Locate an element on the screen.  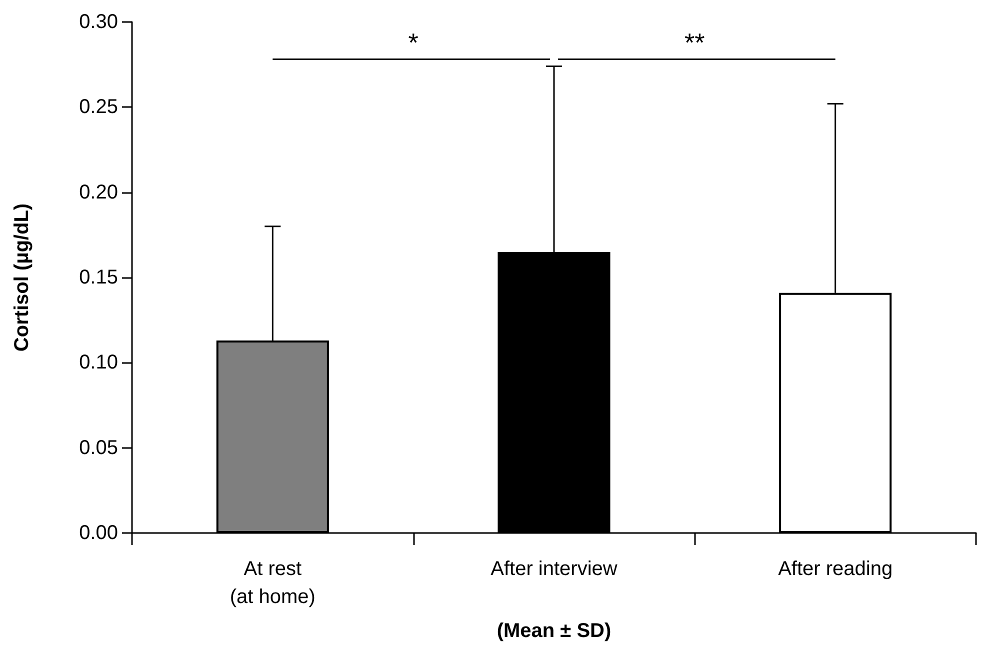
annotation: * is located at coordinates (413, 42).